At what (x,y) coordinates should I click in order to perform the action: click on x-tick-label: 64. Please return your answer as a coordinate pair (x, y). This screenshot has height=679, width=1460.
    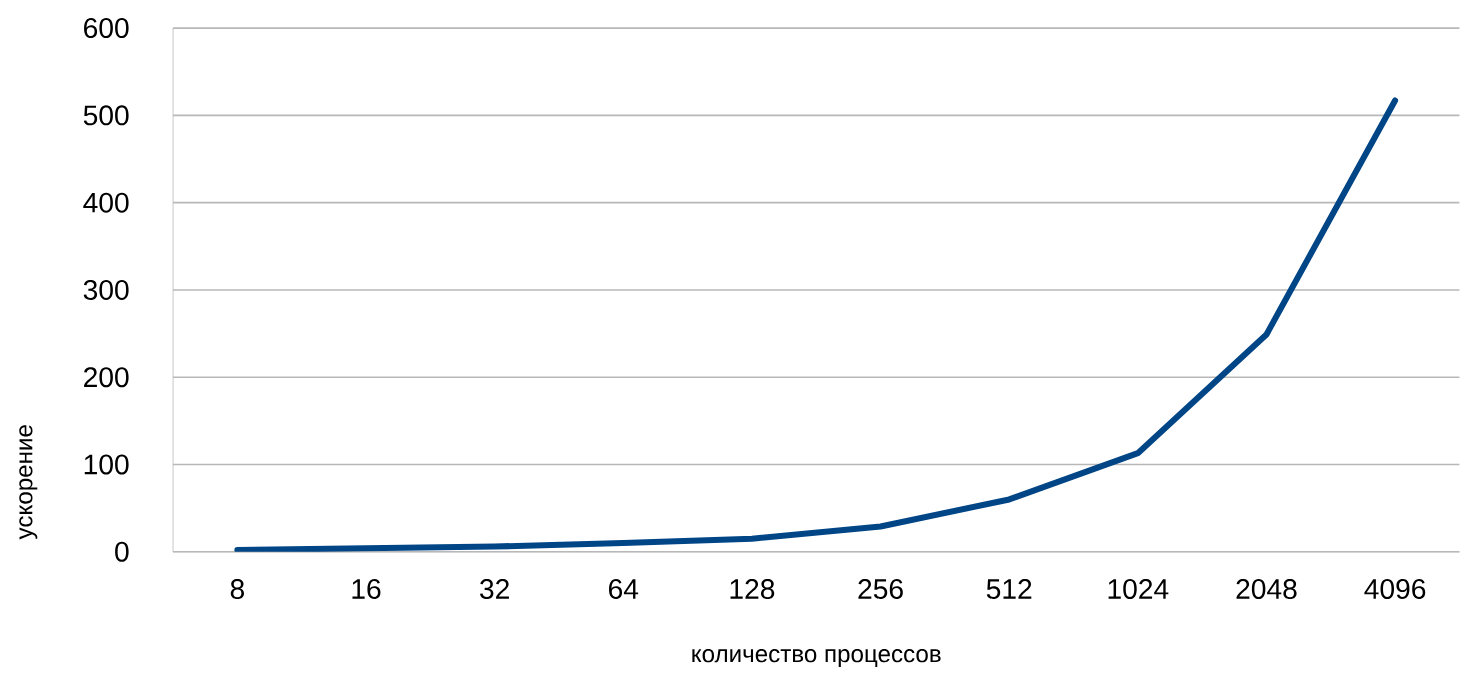
    Looking at the image, I should click on (624, 589).